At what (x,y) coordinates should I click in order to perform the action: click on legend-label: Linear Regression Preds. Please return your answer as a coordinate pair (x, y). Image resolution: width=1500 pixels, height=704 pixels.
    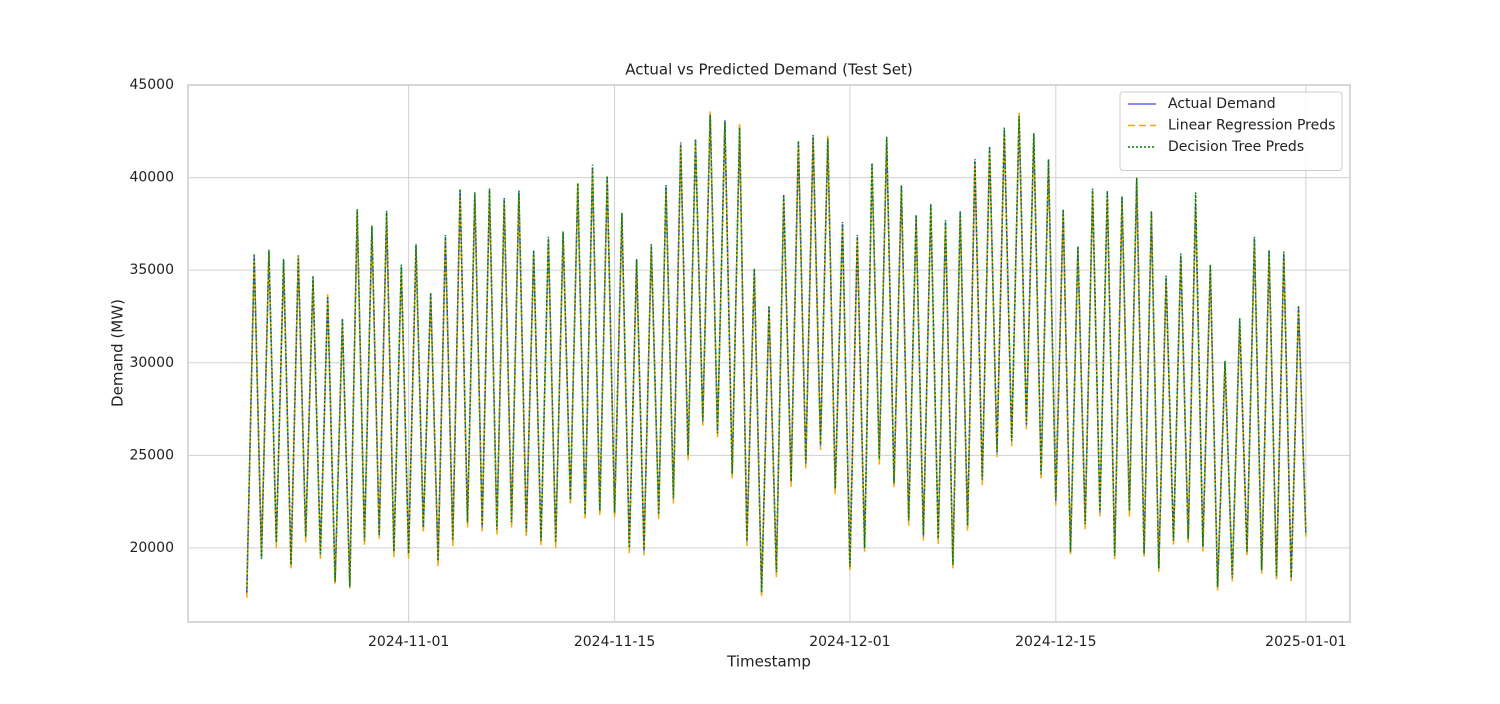
    Looking at the image, I should click on (1251, 126).